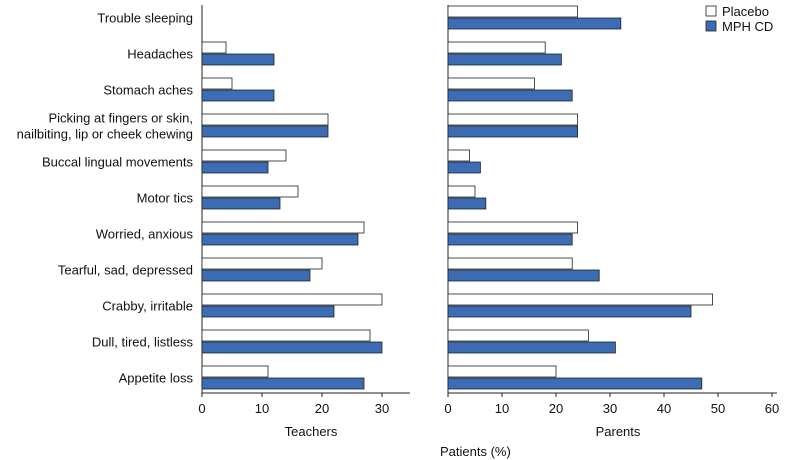  What do you see at coordinates (618, 431) in the screenshot?
I see `panel-x-axis-label: Parents` at bounding box center [618, 431].